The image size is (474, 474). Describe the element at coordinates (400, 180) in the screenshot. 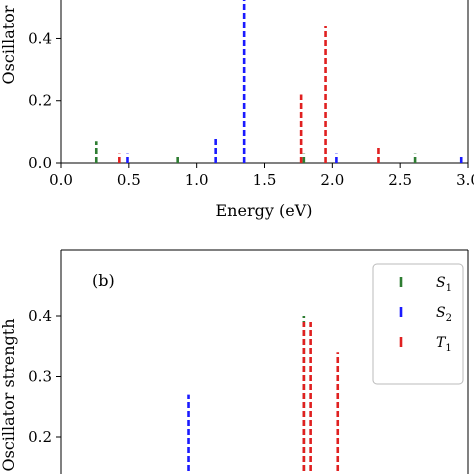

I see `x-tick-label: 2.5` at that location.